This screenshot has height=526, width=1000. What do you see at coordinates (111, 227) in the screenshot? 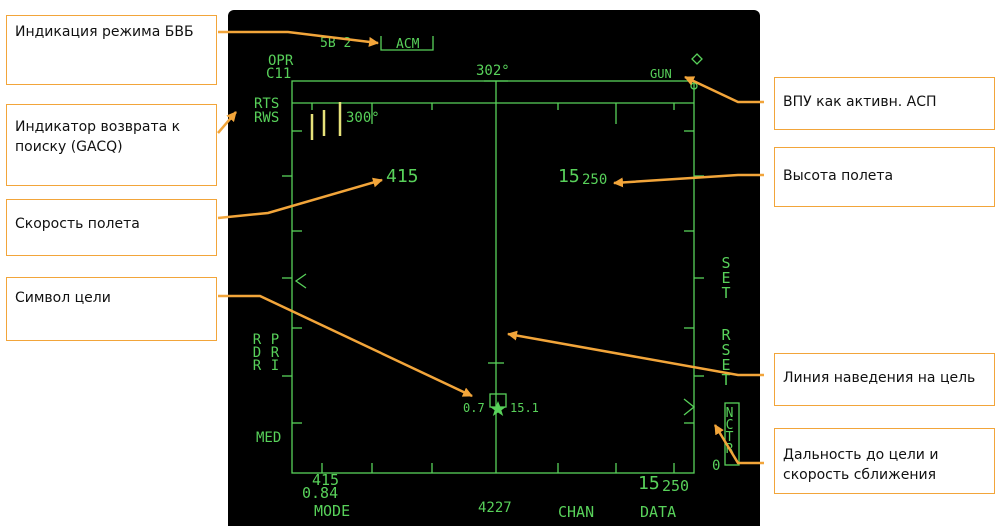
I see `callout-airspeed: Скорость полета` at bounding box center [111, 227].